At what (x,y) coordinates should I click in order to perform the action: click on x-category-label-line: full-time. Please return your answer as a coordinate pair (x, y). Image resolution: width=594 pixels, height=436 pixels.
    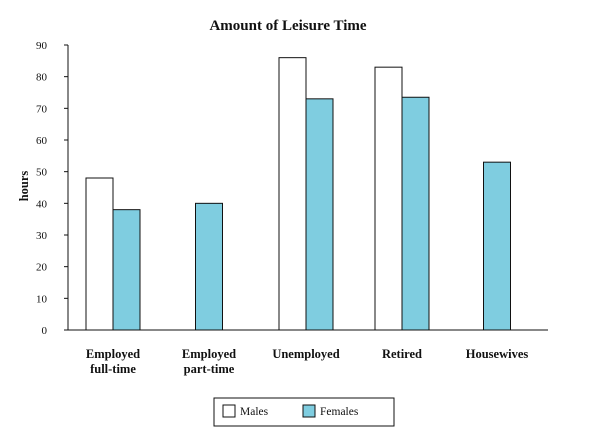
    Looking at the image, I should click on (113, 369).